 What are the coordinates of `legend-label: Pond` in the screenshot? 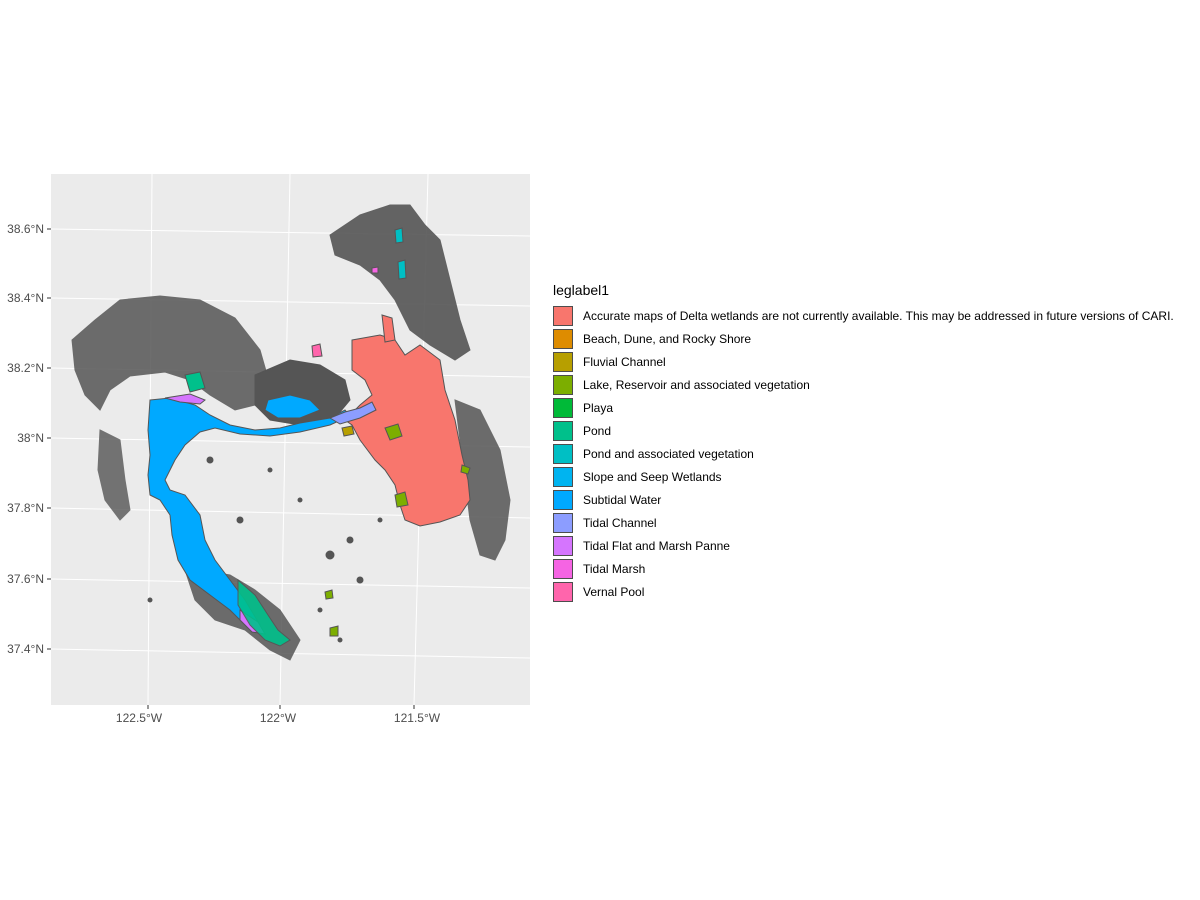 It's located at (597, 430).